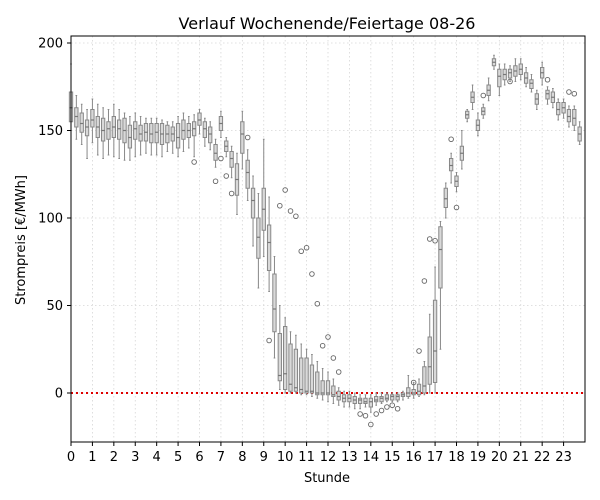  Describe the element at coordinates (301, 322) in the screenshot. I see `box-10.75` at that location.